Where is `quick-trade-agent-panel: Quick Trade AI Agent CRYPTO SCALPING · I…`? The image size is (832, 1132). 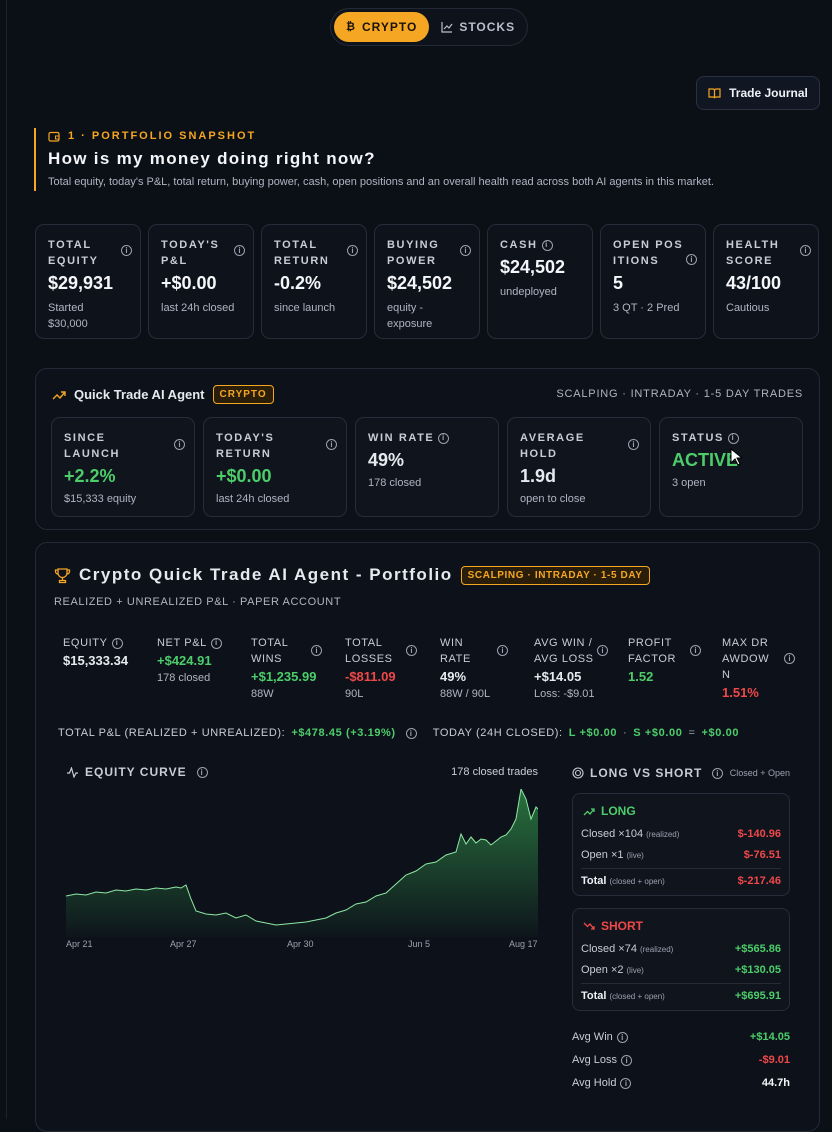 quick-trade-agent-panel: Quick Trade AI Agent CRYPTO SCALPING · I… is located at coordinates (427, 449).